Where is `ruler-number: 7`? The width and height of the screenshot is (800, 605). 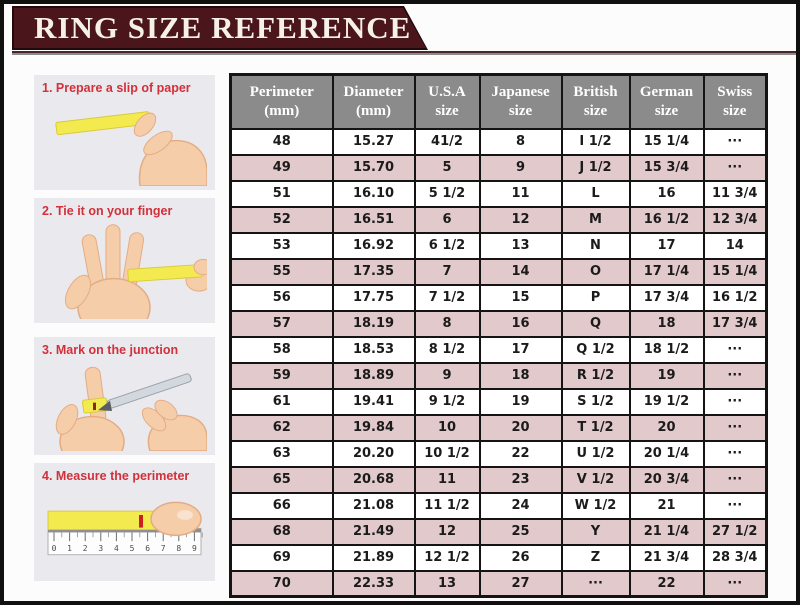 ruler-number: 7 is located at coordinates (163, 548).